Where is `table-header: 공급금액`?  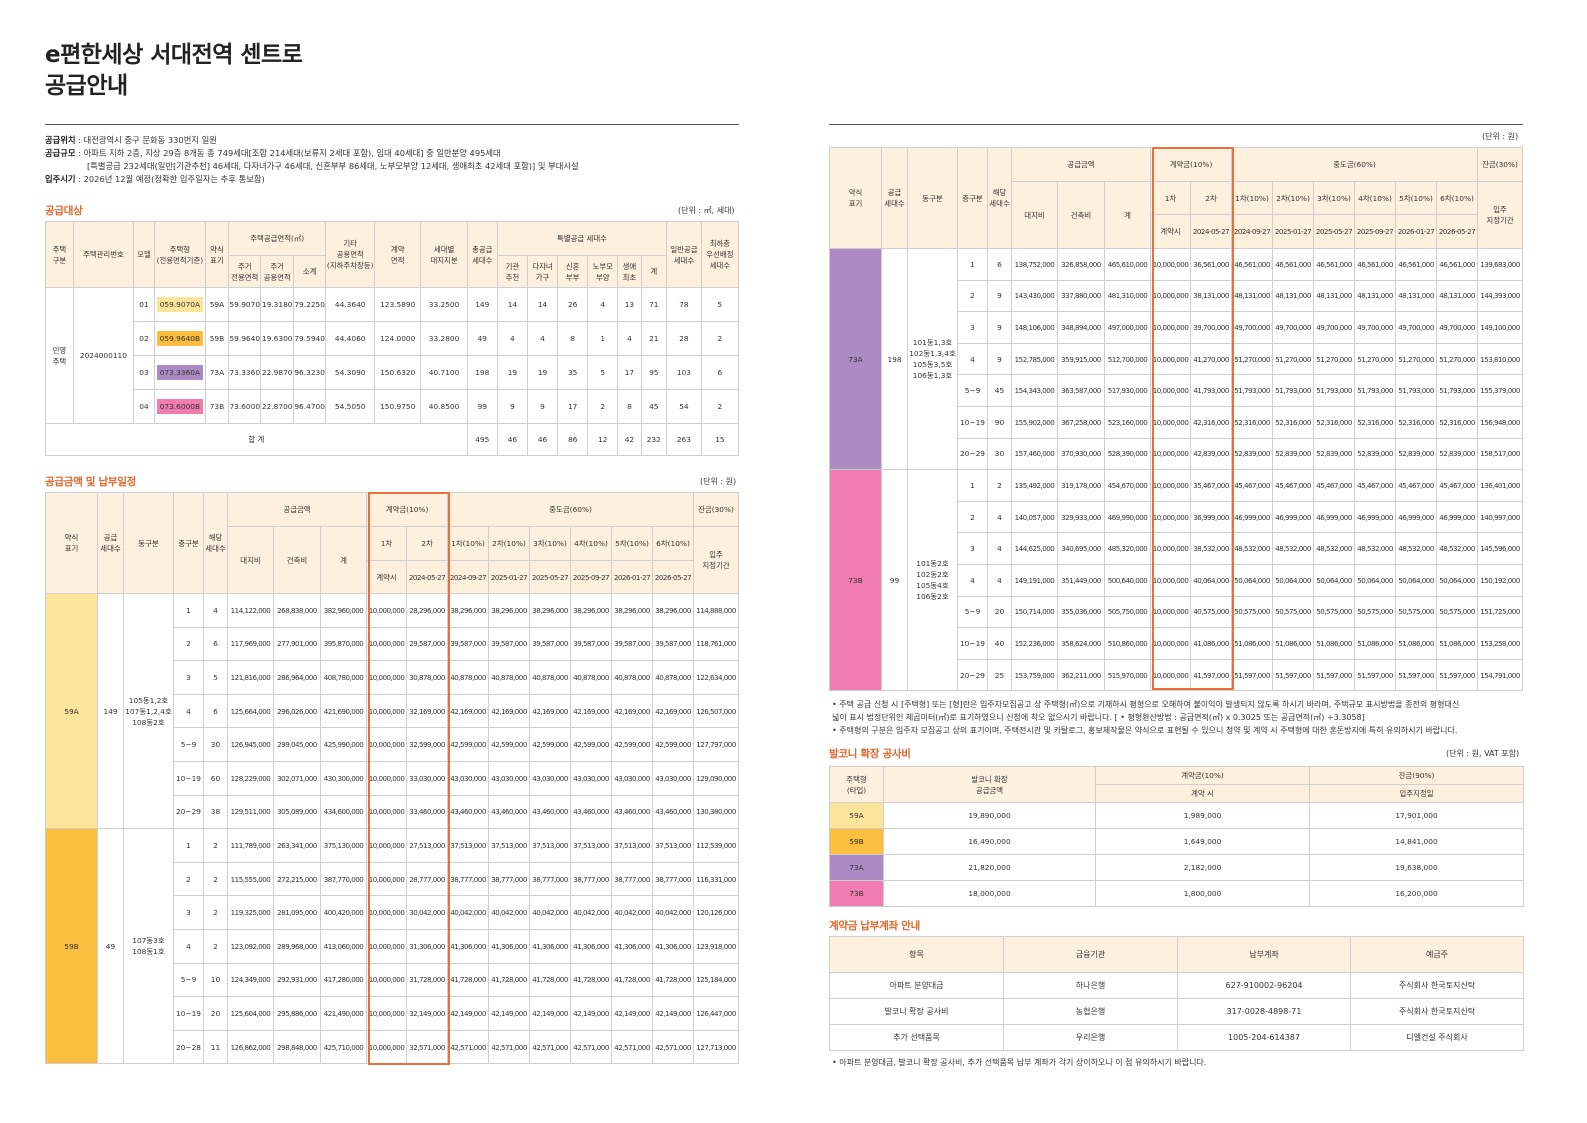 table-header: 공급금액 is located at coordinates (297, 509).